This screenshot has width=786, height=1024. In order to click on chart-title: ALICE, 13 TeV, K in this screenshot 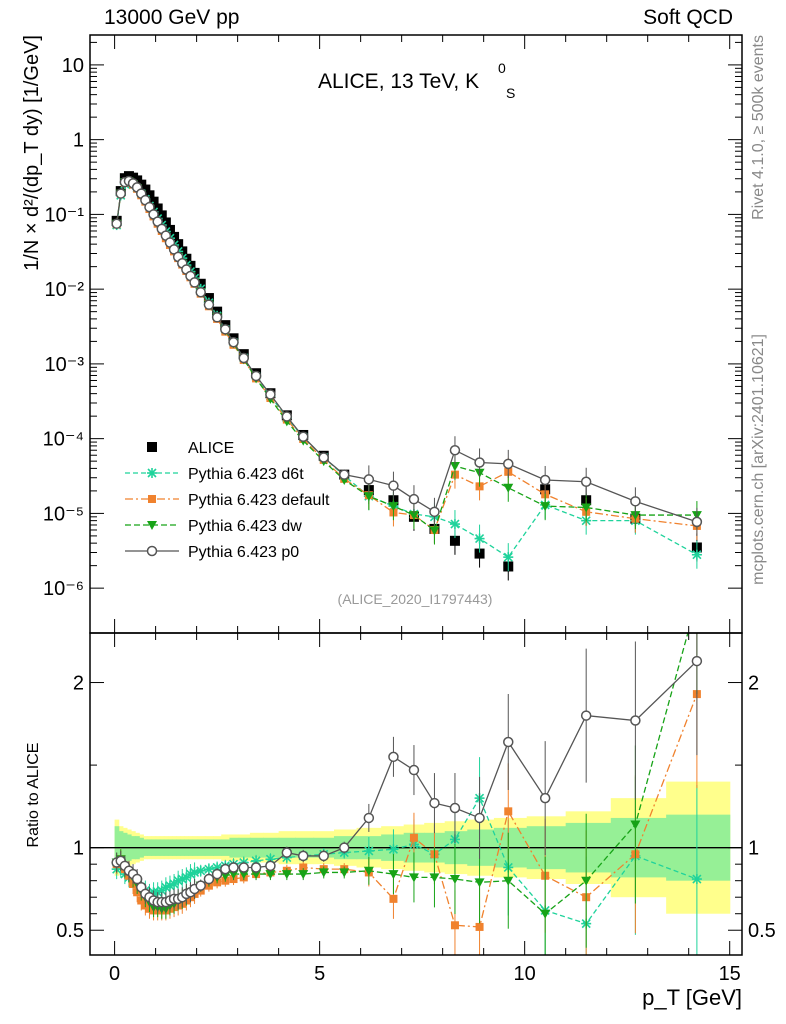, I will do `click(398, 81)`.